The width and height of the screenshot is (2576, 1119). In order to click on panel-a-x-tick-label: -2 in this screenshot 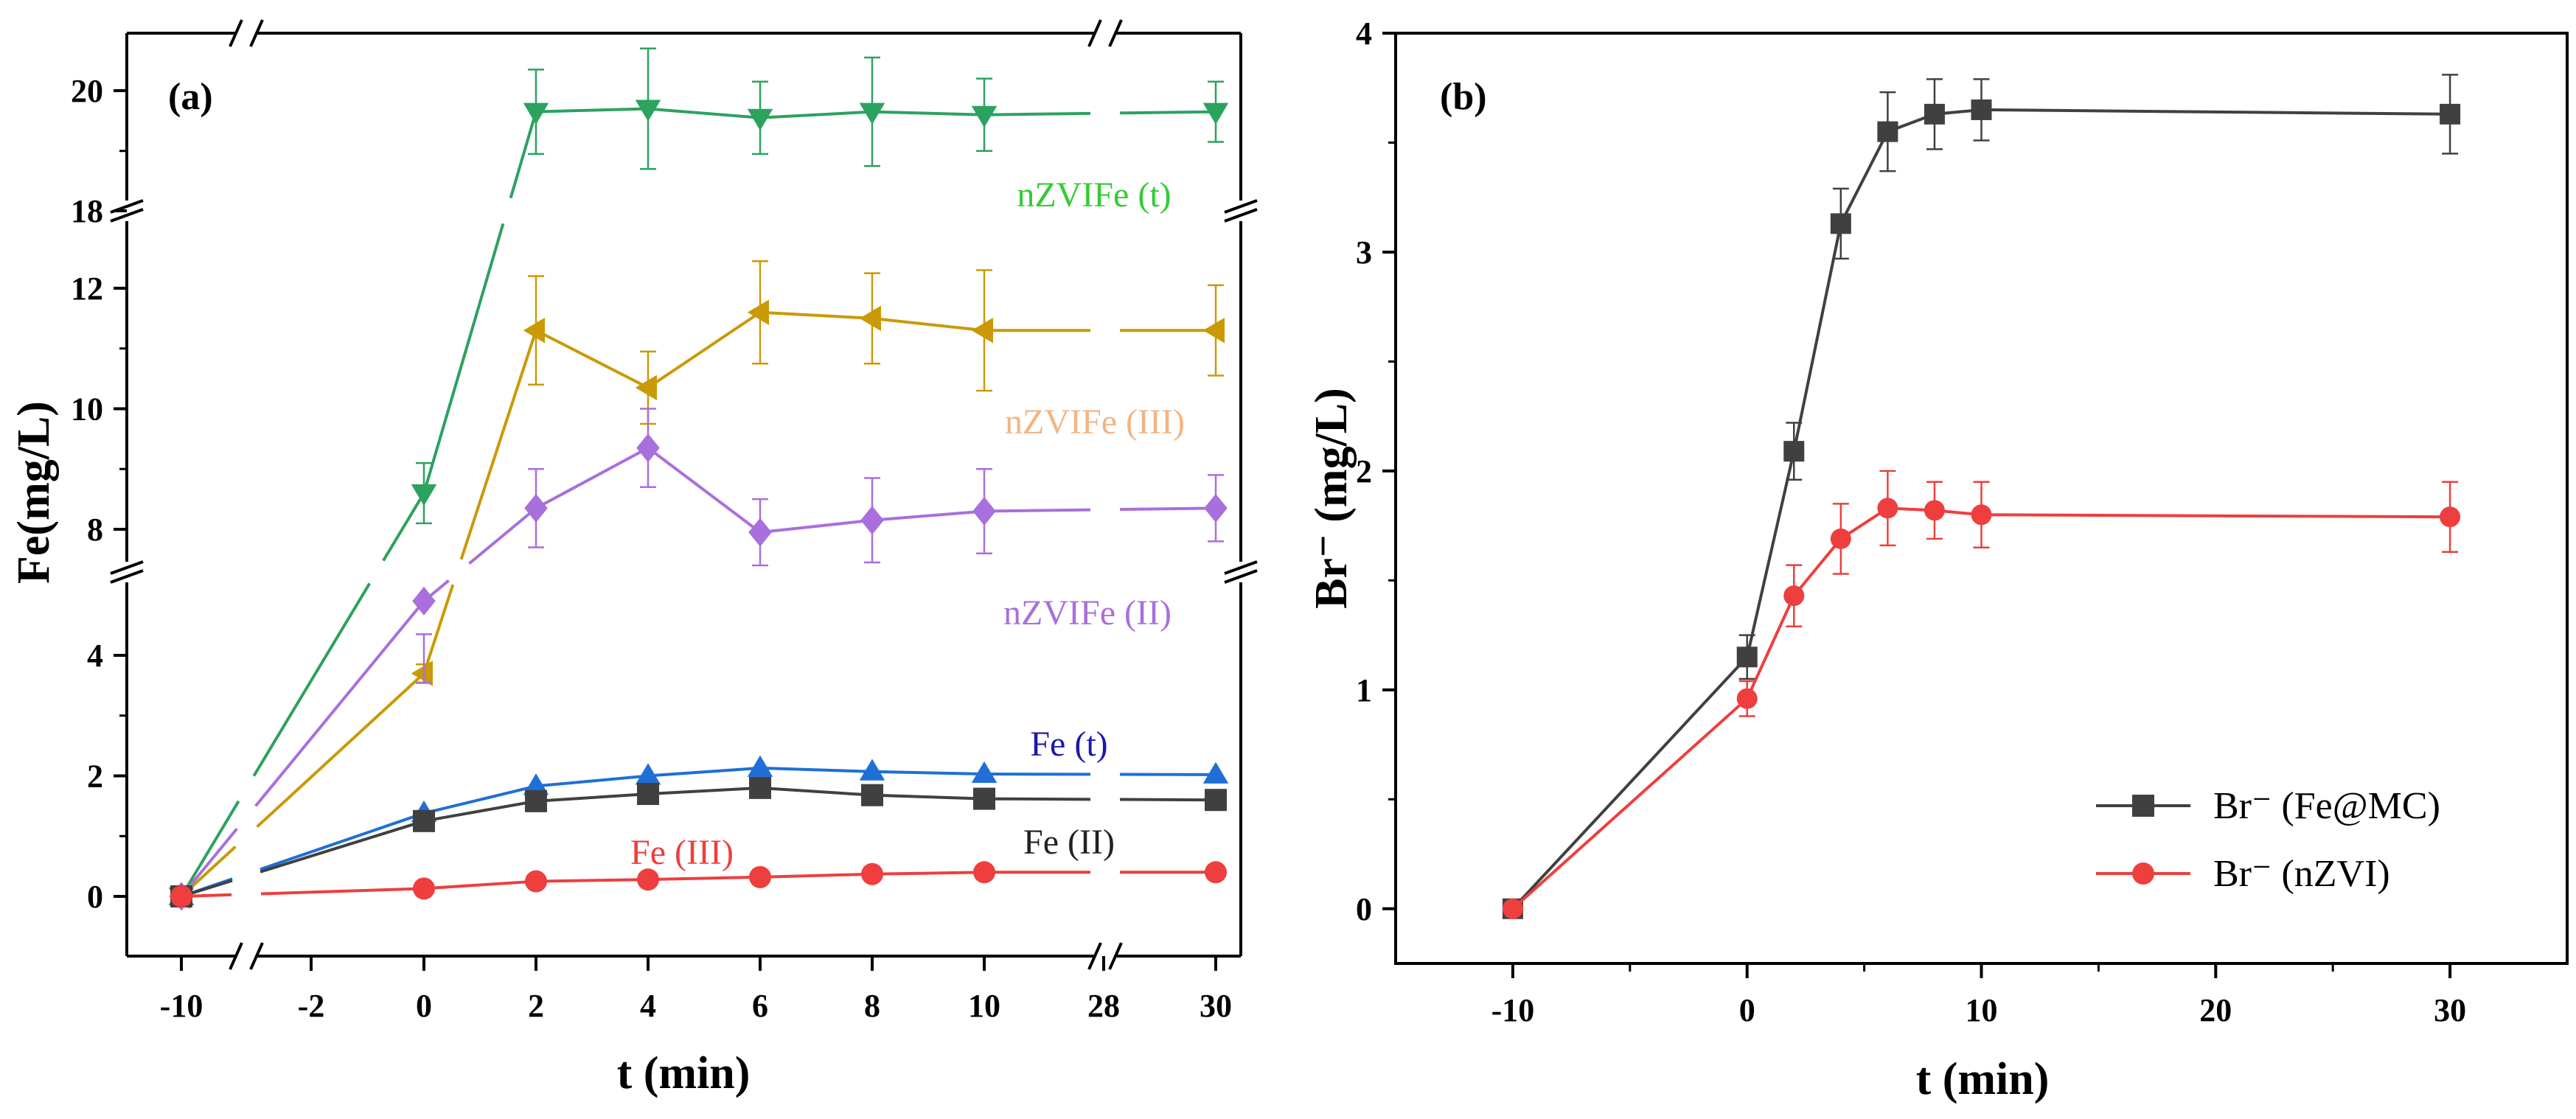, I will do `click(311, 1006)`.